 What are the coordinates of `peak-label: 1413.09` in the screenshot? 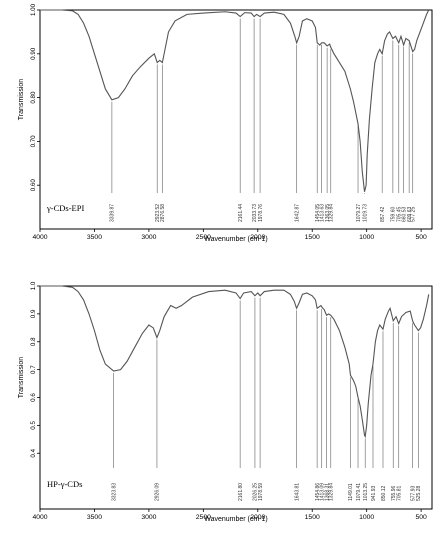 It's located at (322, 492).